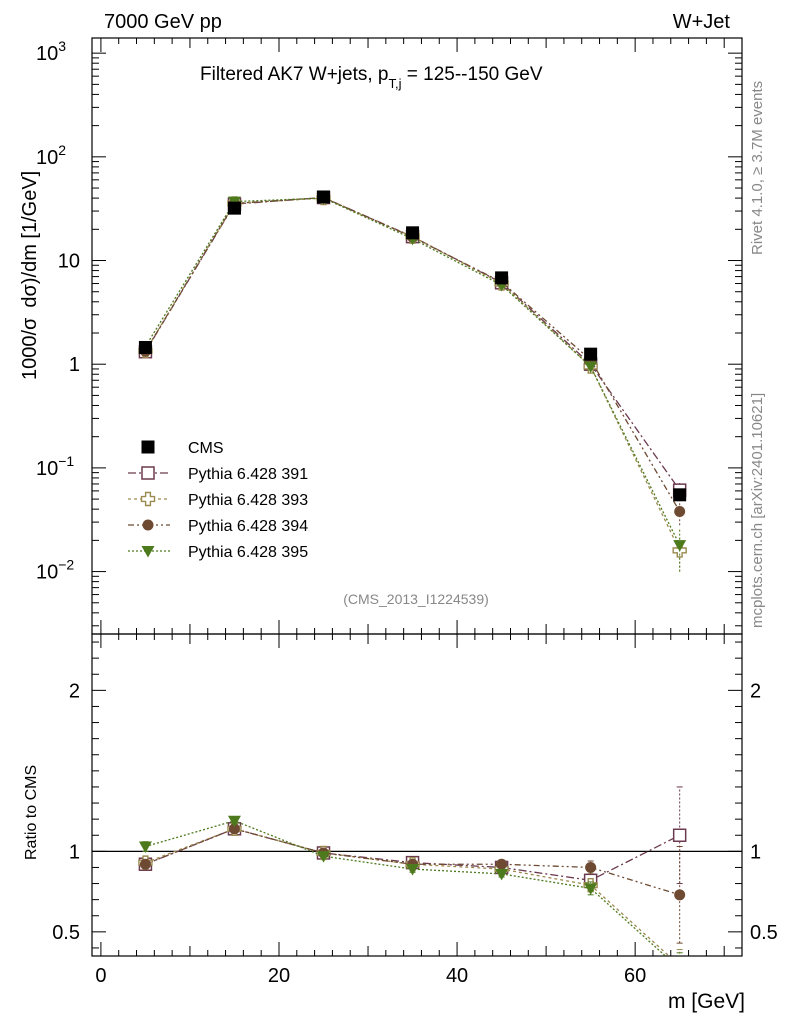 This screenshot has height=1024, width=786. What do you see at coordinates (74, 365) in the screenshot?
I see `y-tick-label: 1` at bounding box center [74, 365].